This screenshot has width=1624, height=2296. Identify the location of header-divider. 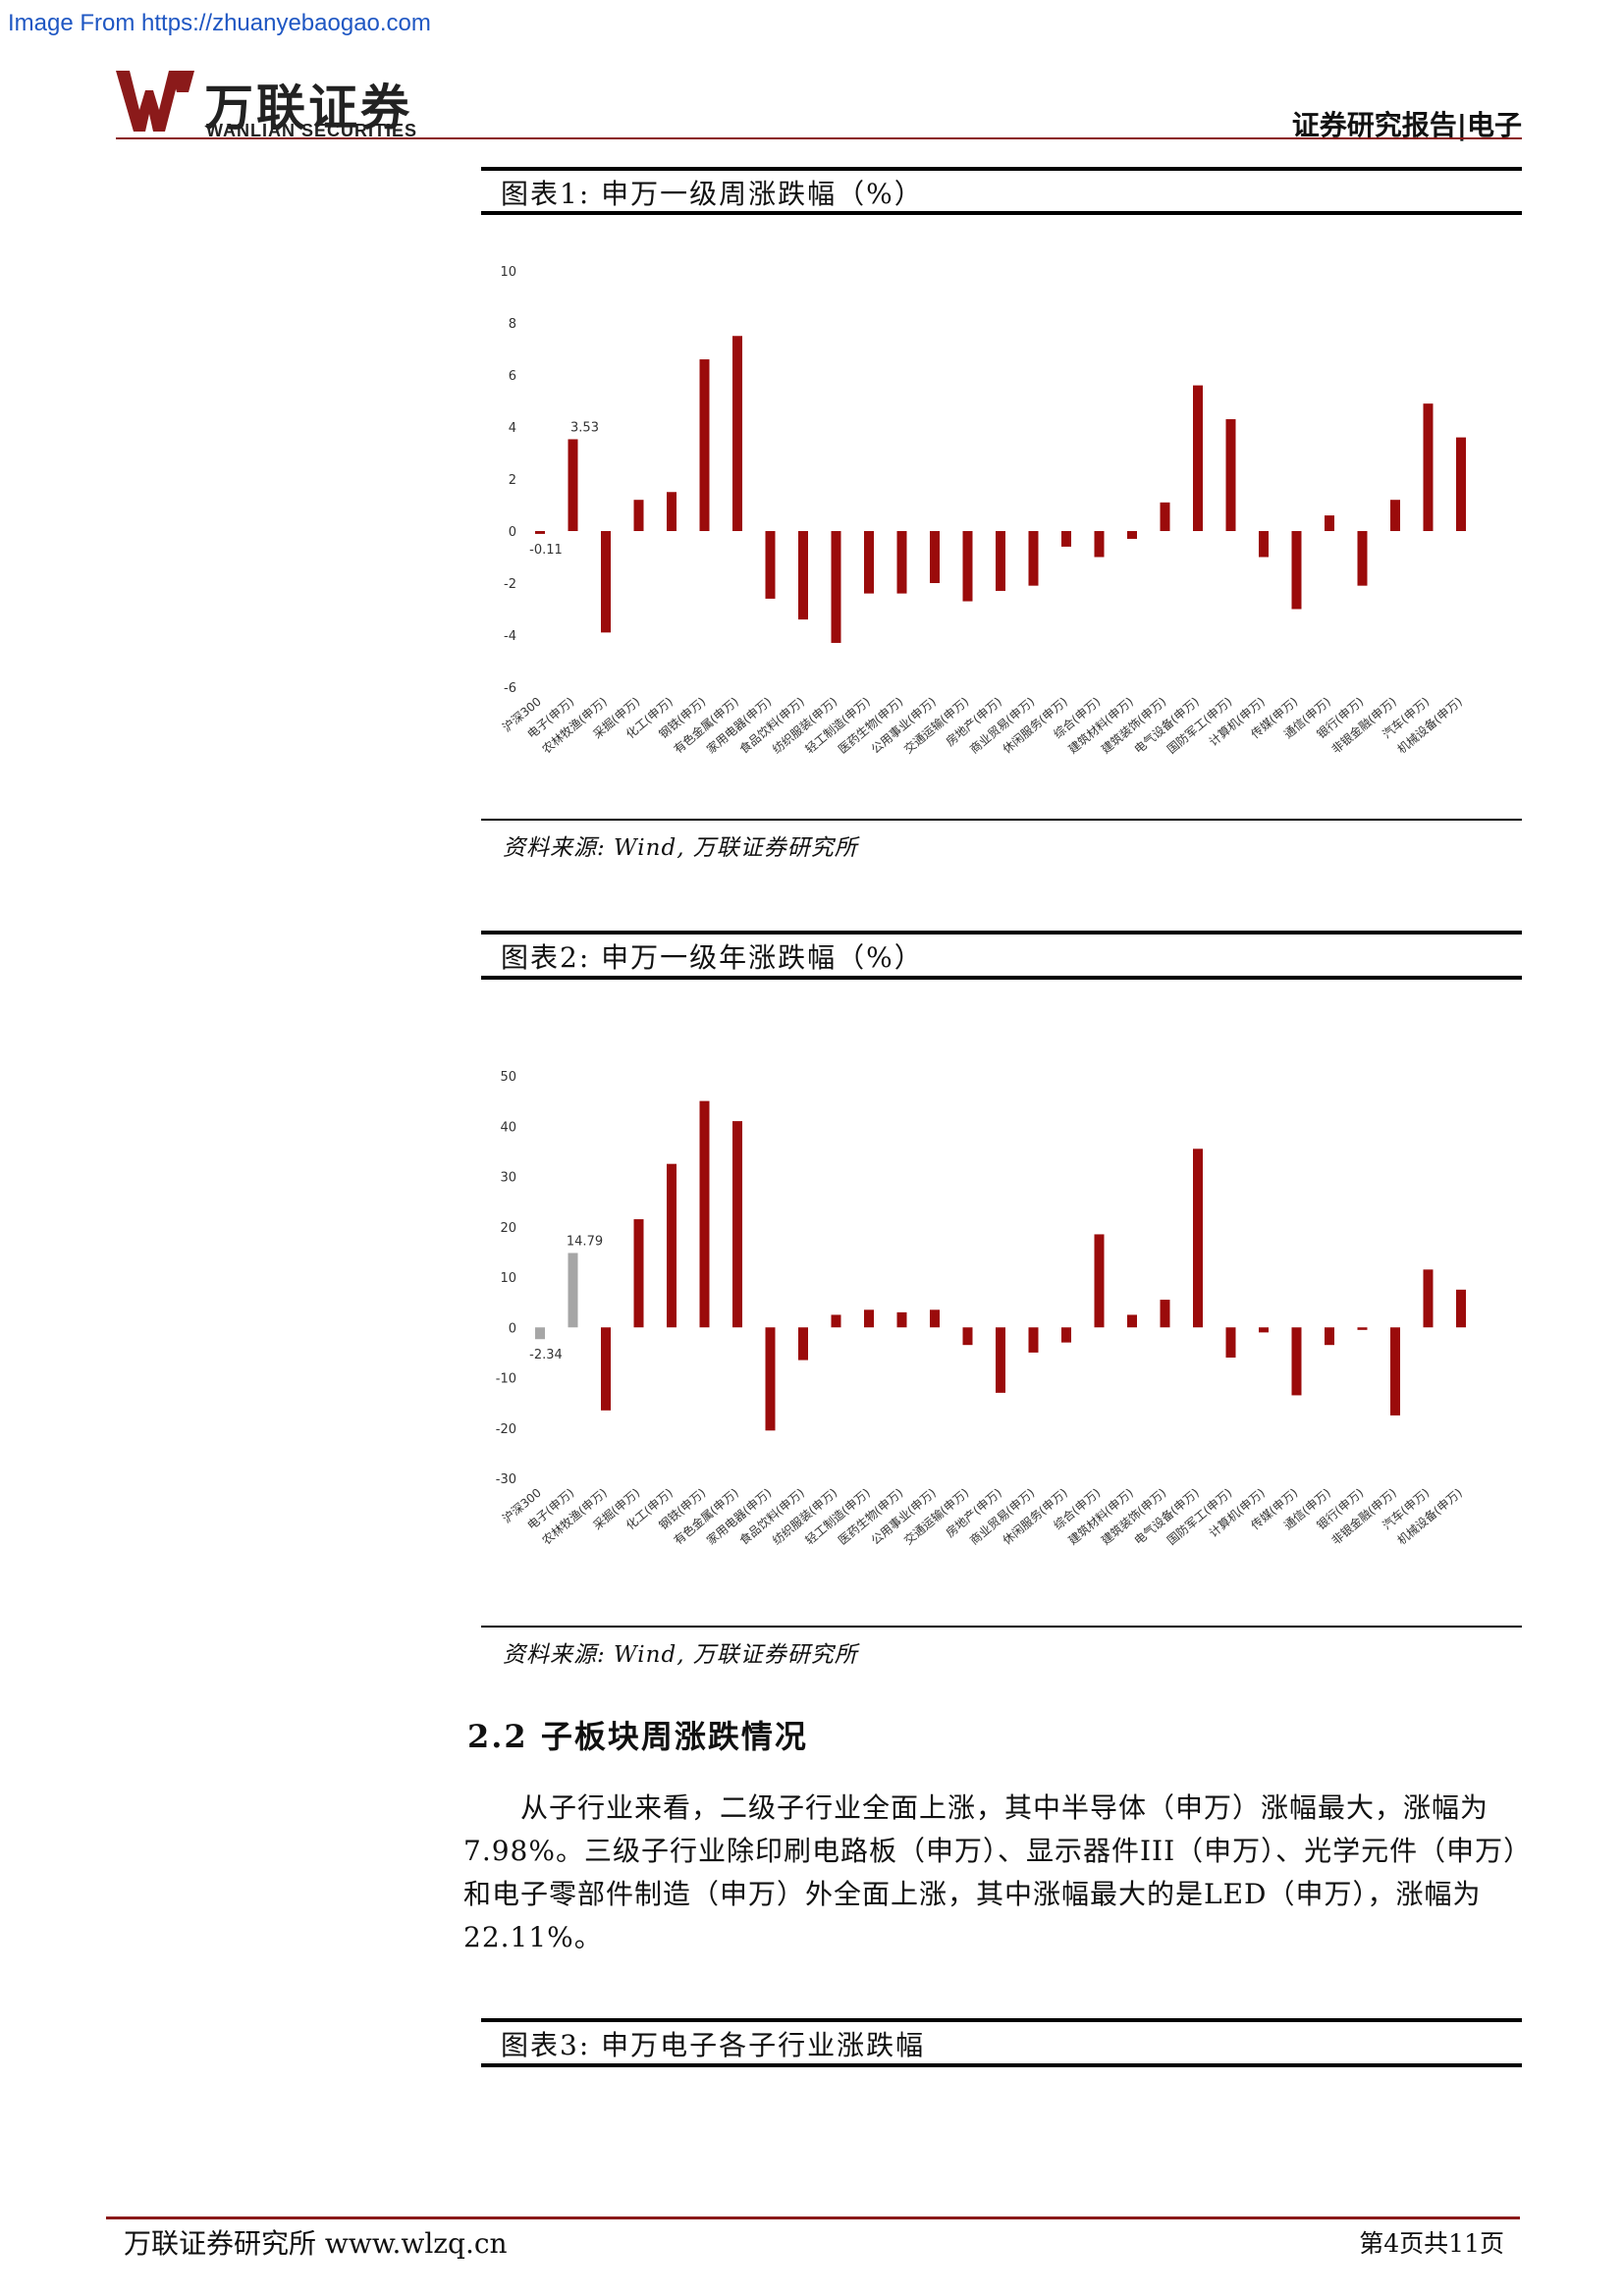
(819, 138).